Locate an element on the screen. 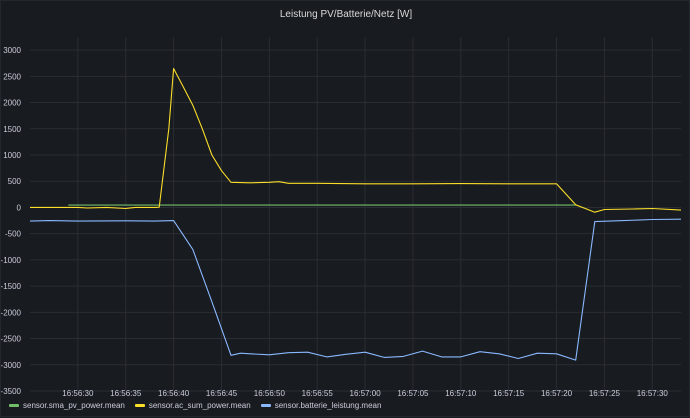  x-tick-label: 16:56:45 is located at coordinates (222, 393).